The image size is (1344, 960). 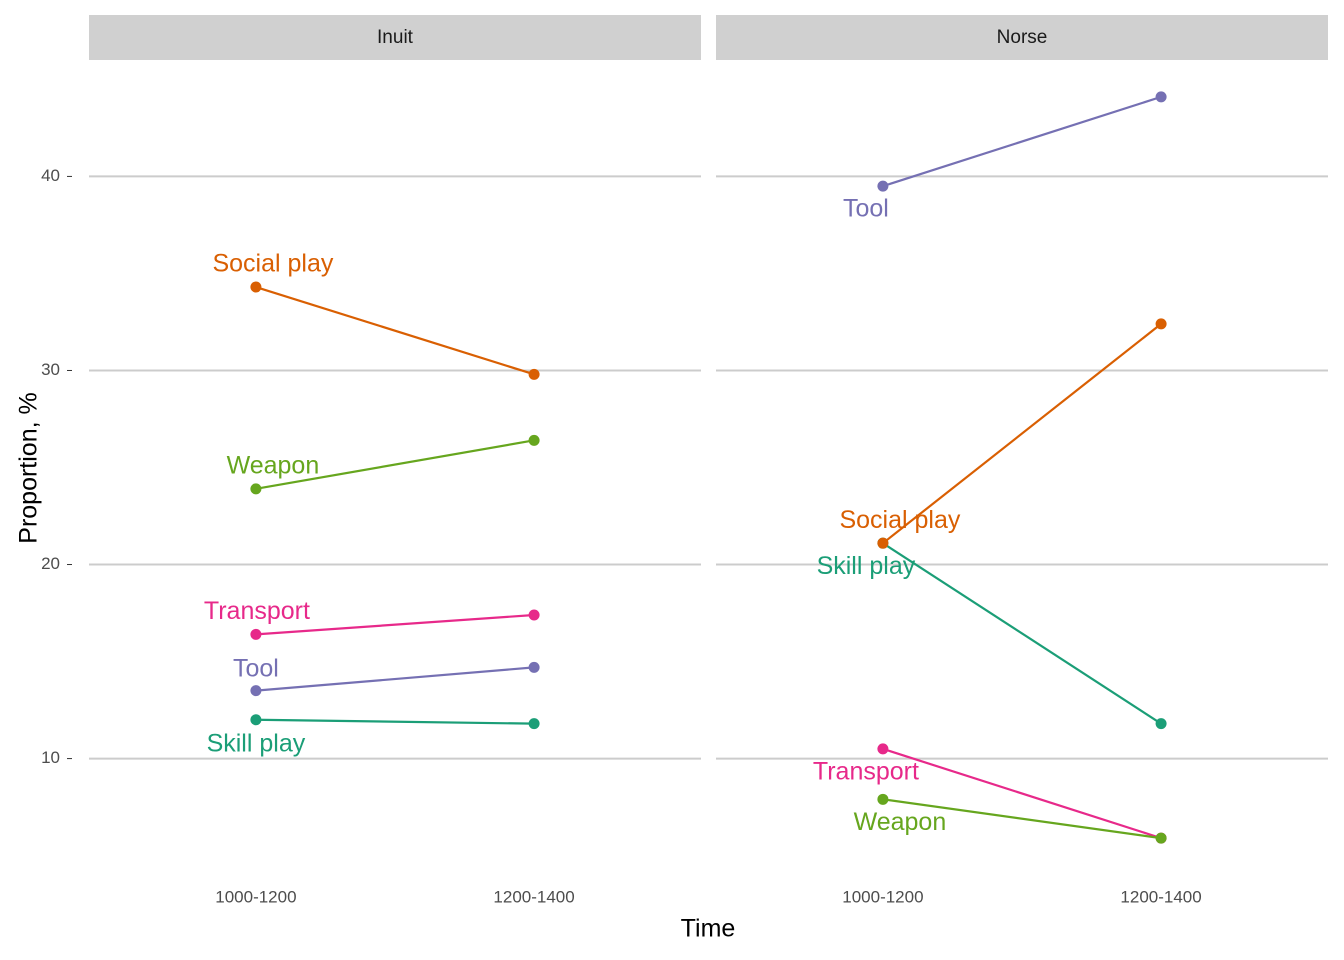 I want to click on x-axis-title: Time, so click(x=708, y=929).